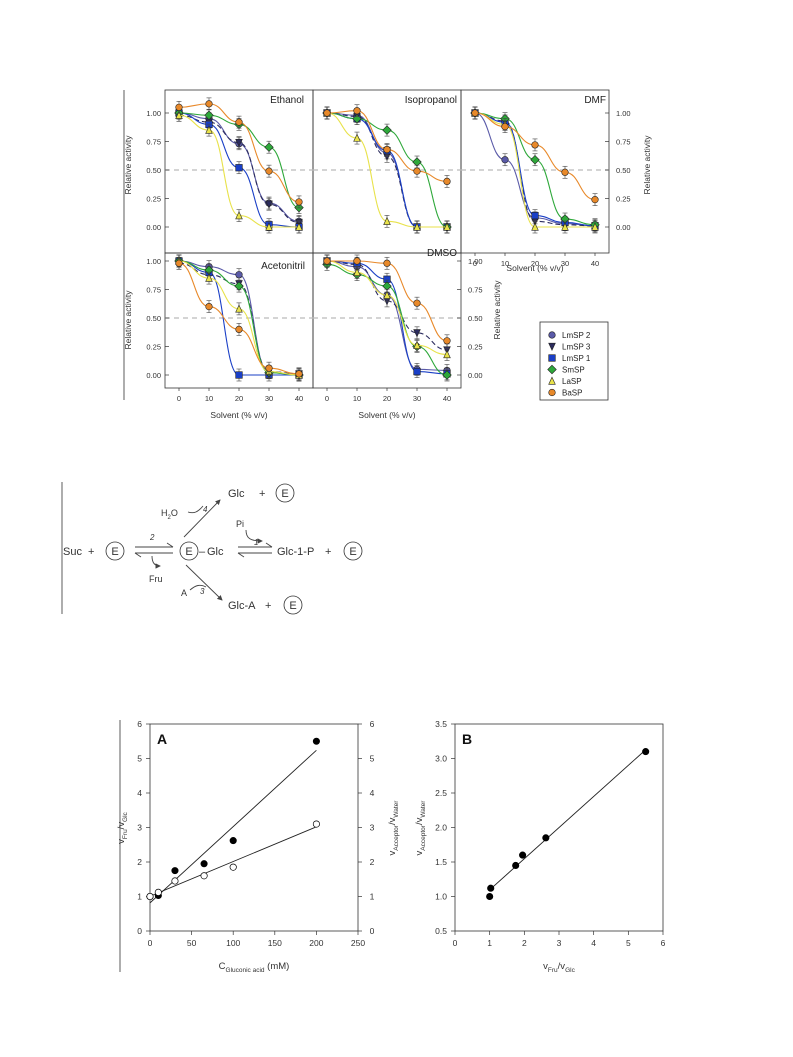  Describe the element at coordinates (122, 827) in the screenshot. I see `panel-a-y-label-left: vFru/vGlc` at that location.